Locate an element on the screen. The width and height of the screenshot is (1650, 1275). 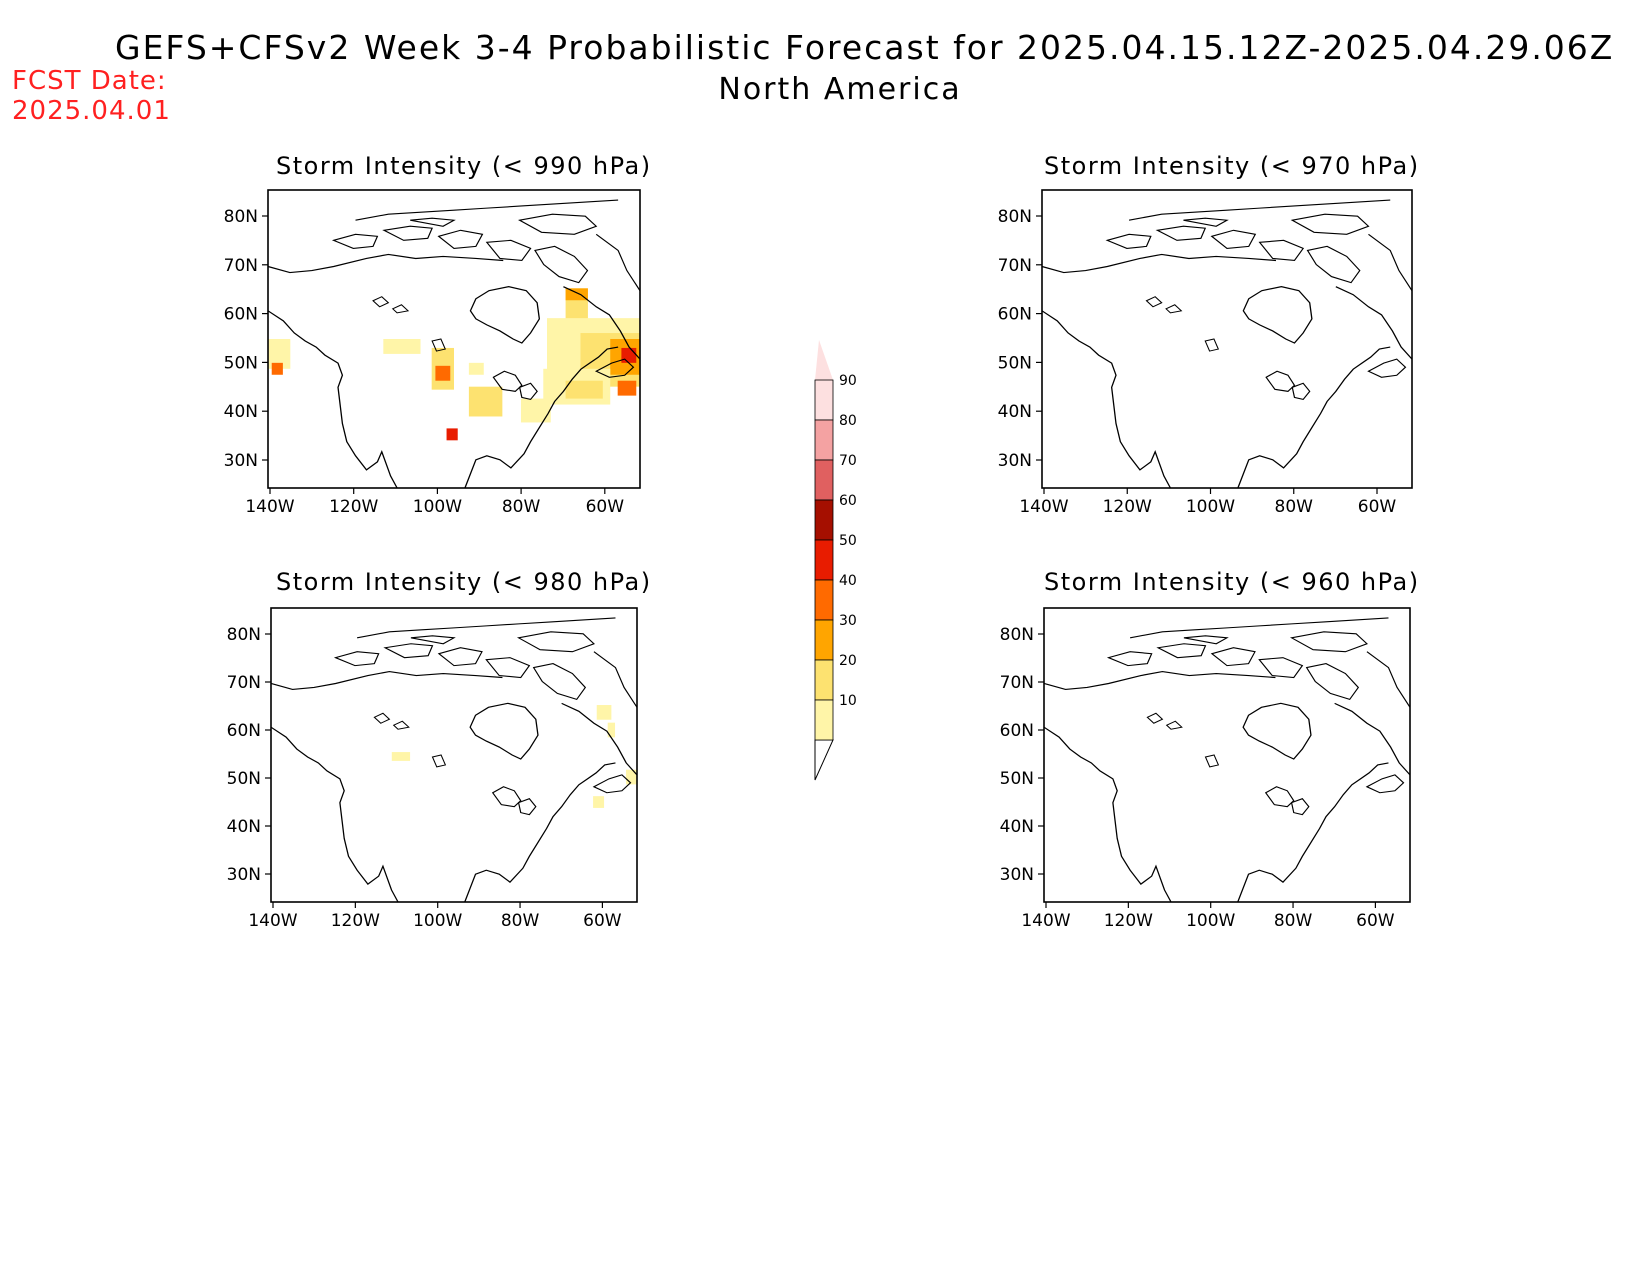
colorbar-upper-tail is located at coordinates (824, 360).